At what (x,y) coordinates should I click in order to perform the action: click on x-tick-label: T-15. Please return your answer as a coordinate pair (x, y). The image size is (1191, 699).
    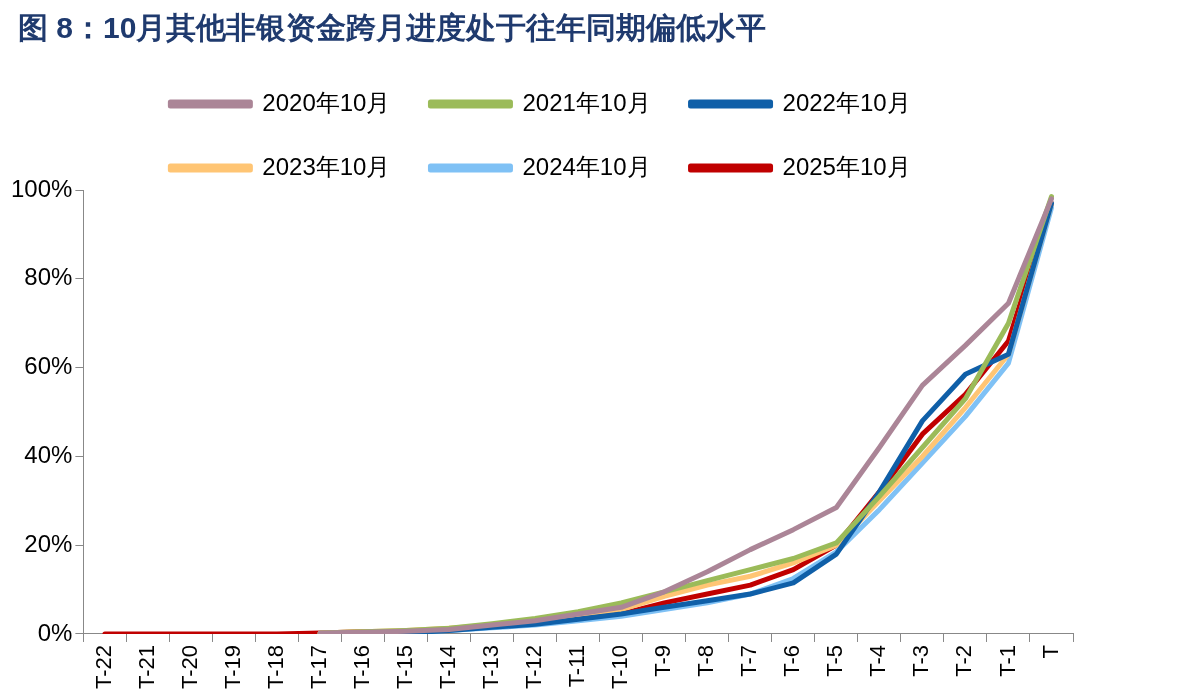
    Looking at the image, I should click on (405, 667).